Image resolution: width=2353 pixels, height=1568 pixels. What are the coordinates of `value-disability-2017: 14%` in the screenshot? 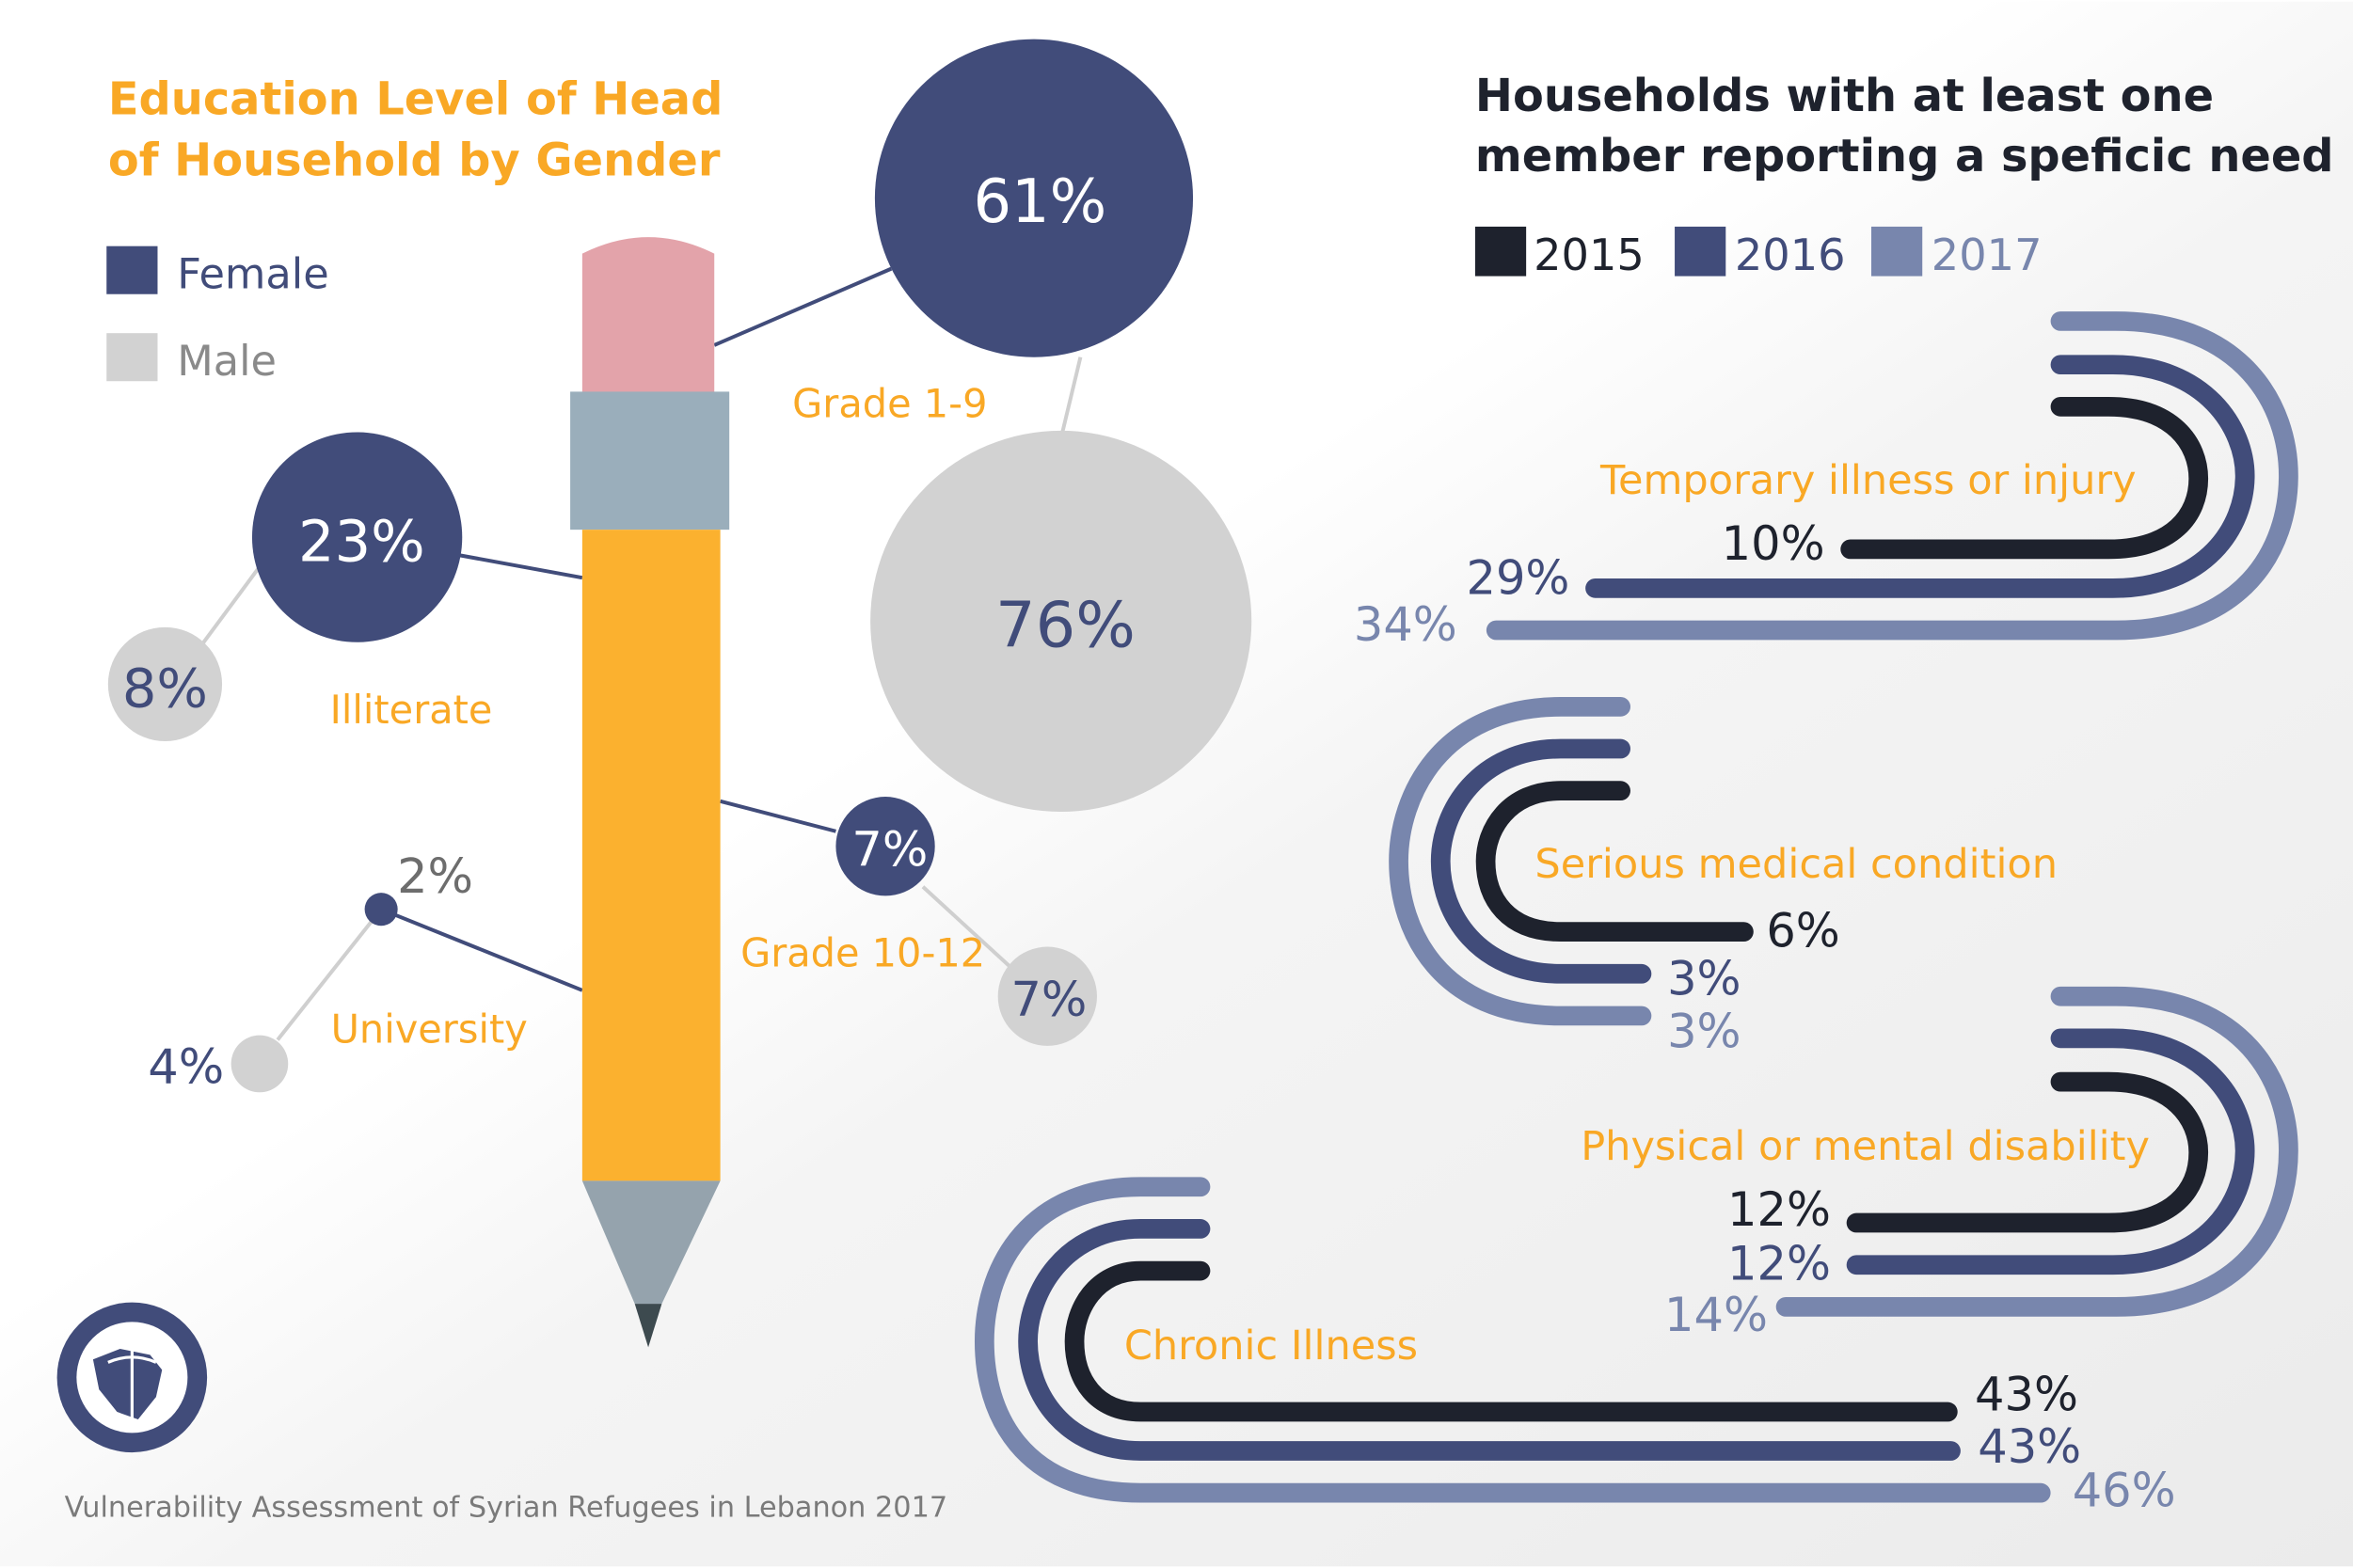 It's located at (1716, 1315).